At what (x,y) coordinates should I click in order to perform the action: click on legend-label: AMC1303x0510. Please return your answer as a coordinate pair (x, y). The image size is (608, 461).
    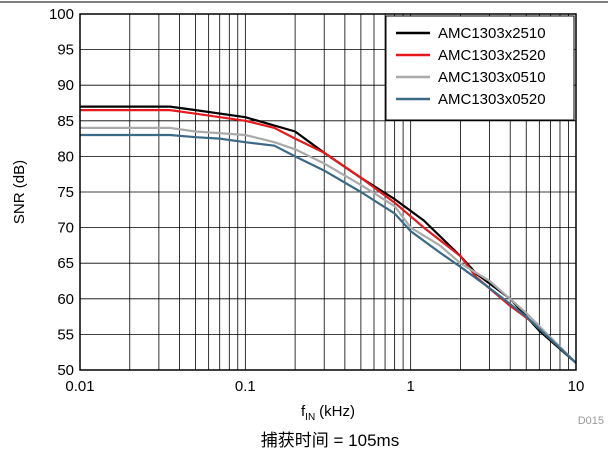
    Looking at the image, I should click on (492, 77).